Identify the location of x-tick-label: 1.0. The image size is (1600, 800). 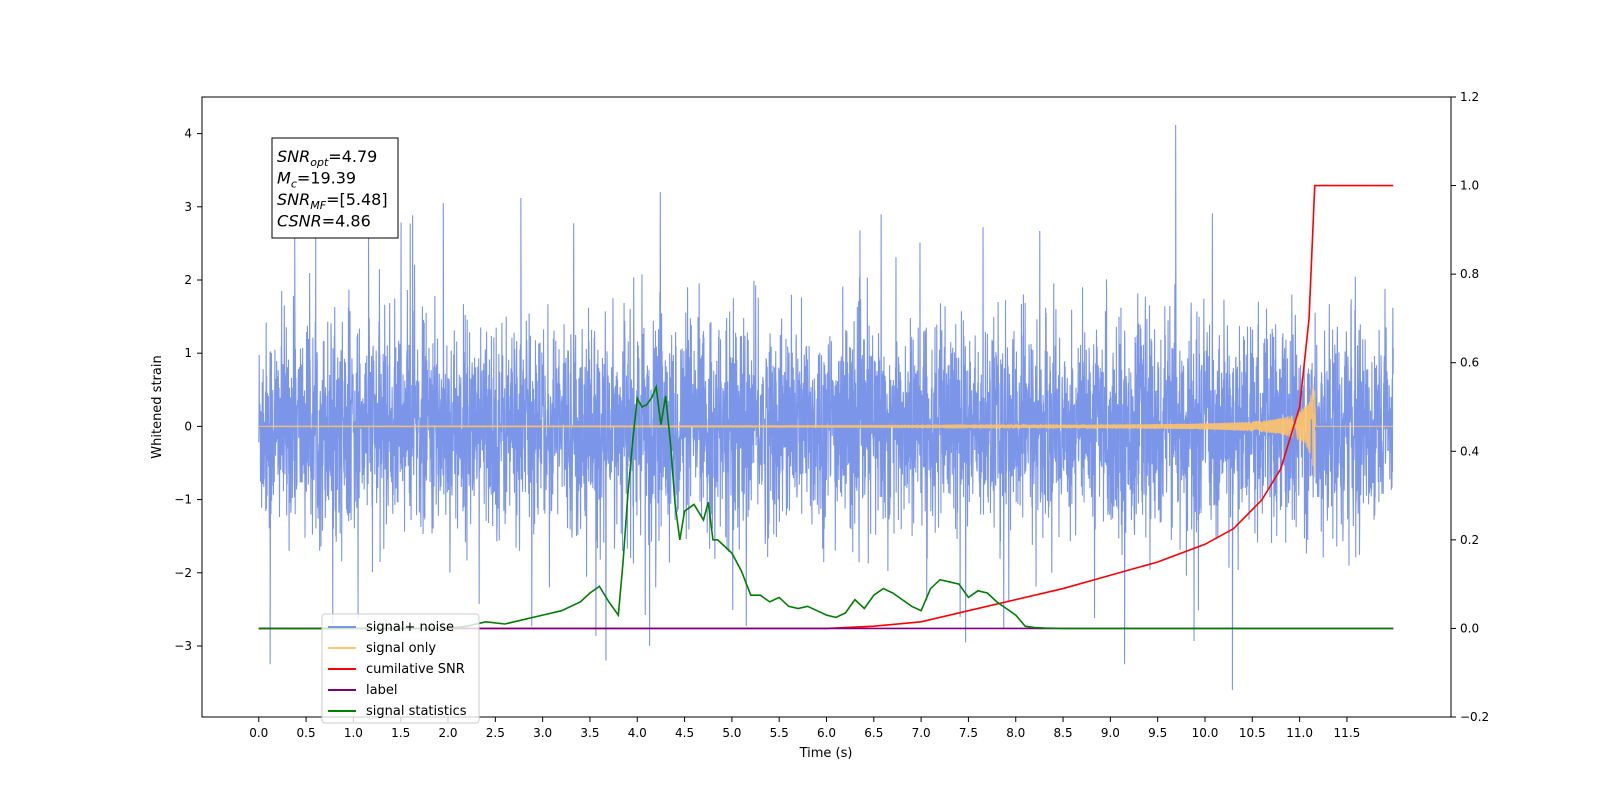
(353, 733).